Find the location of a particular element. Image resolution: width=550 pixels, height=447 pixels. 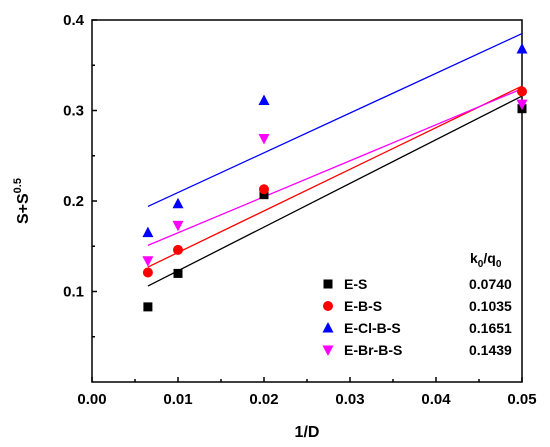

y-axis-title: S+S0.5 is located at coordinates (22, 201).